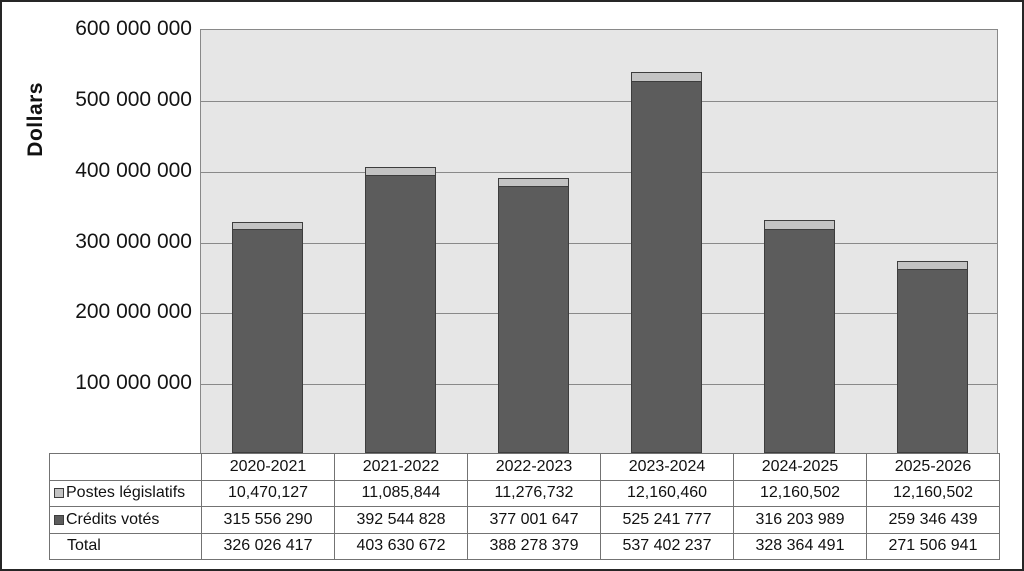  What do you see at coordinates (799, 341) in the screenshot?
I see `bar-segment-credits-votes-2024-2025` at bounding box center [799, 341].